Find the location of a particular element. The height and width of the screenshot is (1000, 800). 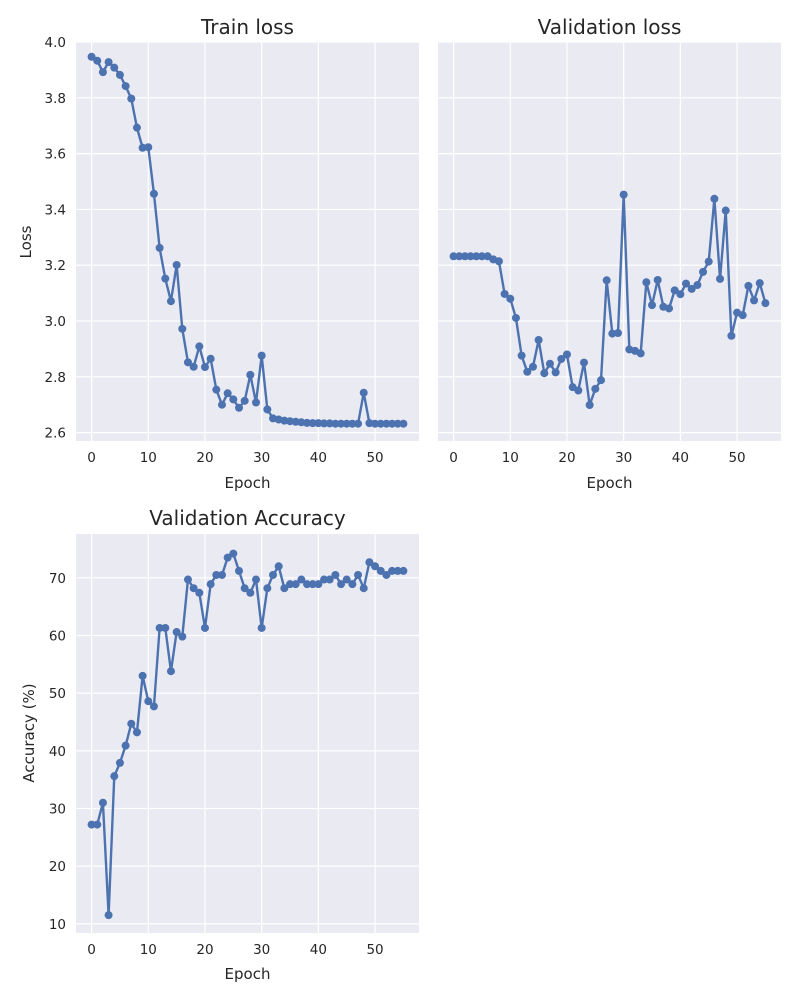

y-tick-label: 2.6 is located at coordinates (55, 434).